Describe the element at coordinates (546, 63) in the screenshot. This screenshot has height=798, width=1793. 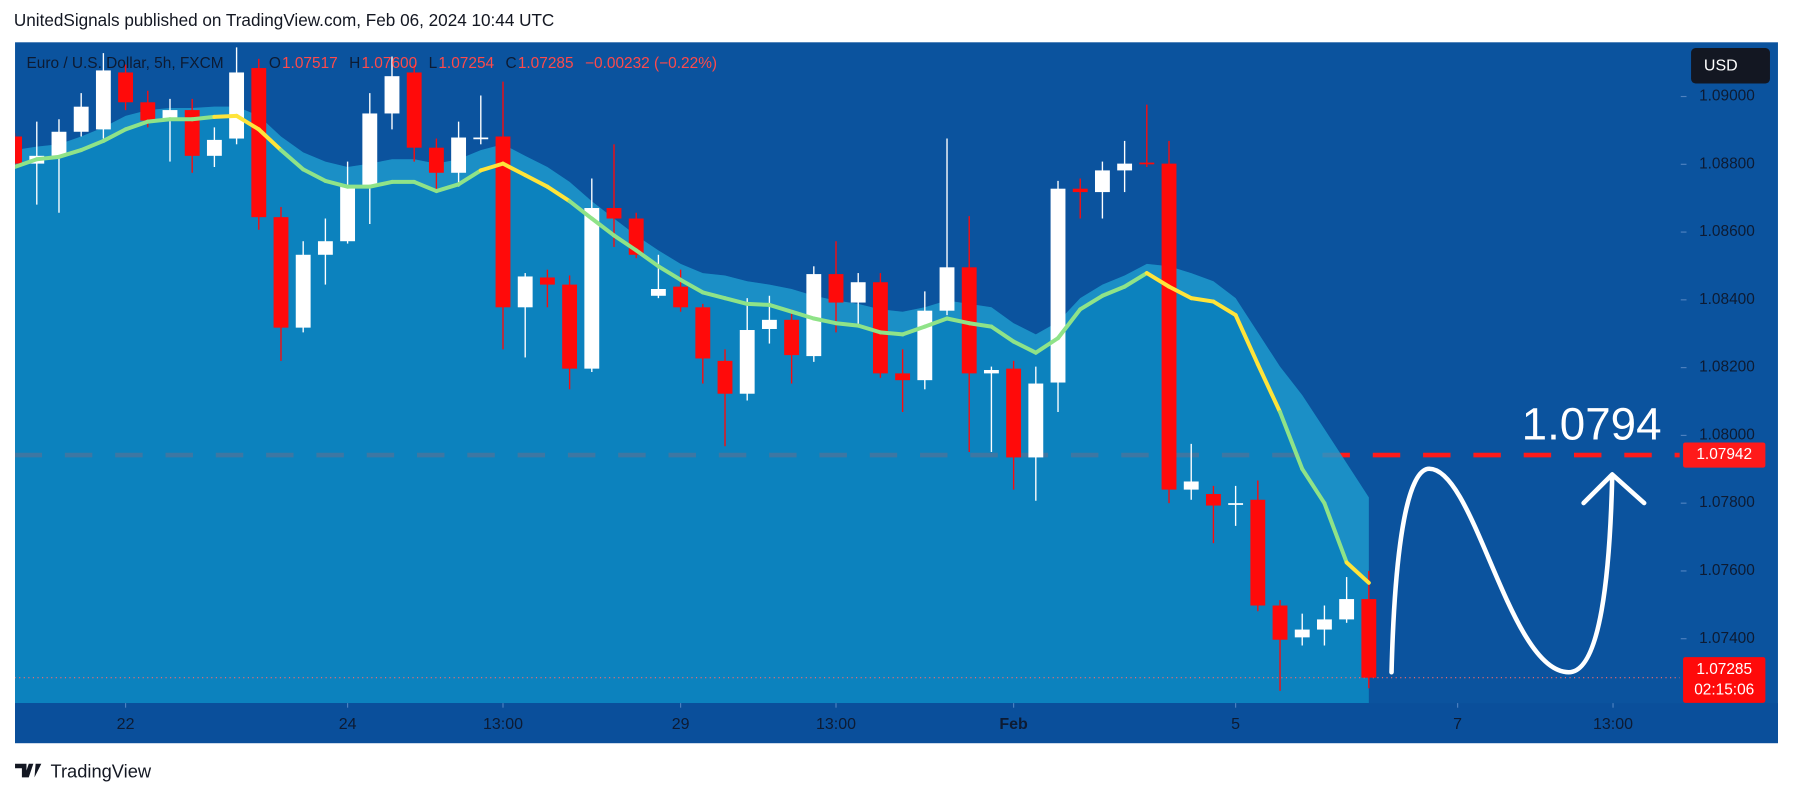
I see `ohlc-value: 1.07285` at that location.